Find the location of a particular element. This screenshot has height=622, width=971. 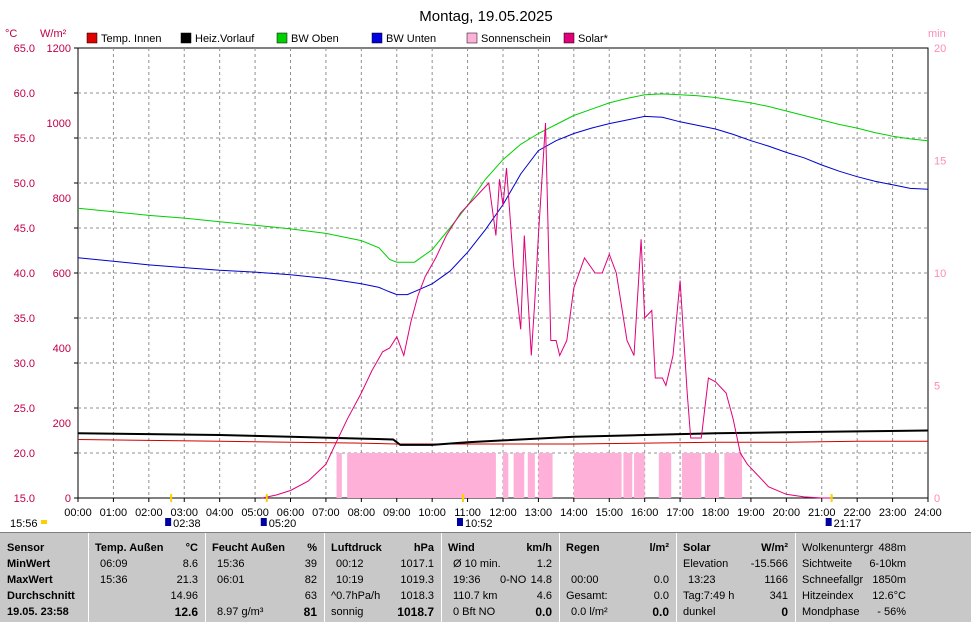

solar-day-length: Tag:7:49 h is located at coordinates (709, 596).